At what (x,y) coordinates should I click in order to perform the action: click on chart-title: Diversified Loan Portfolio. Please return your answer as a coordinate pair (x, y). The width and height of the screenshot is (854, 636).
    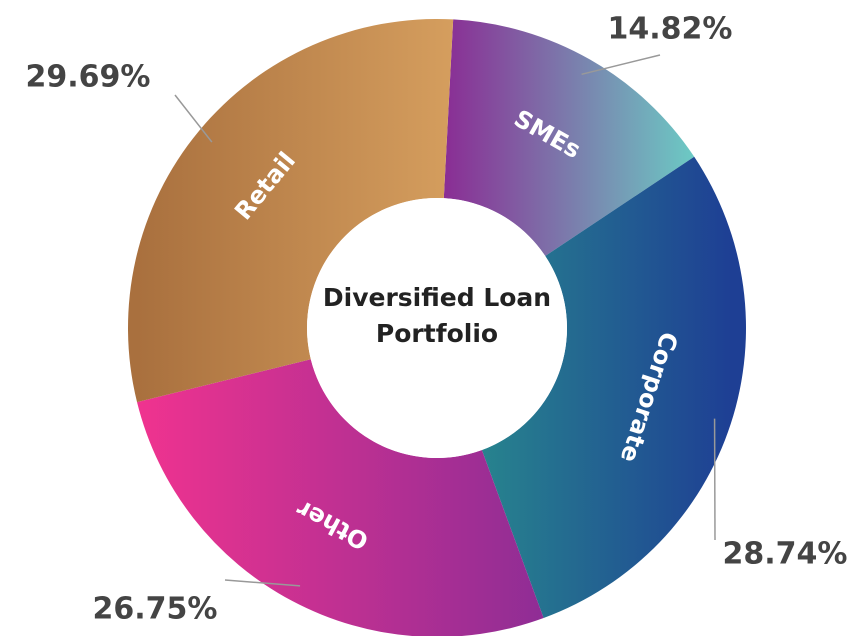
    Looking at the image, I should click on (437, 315).